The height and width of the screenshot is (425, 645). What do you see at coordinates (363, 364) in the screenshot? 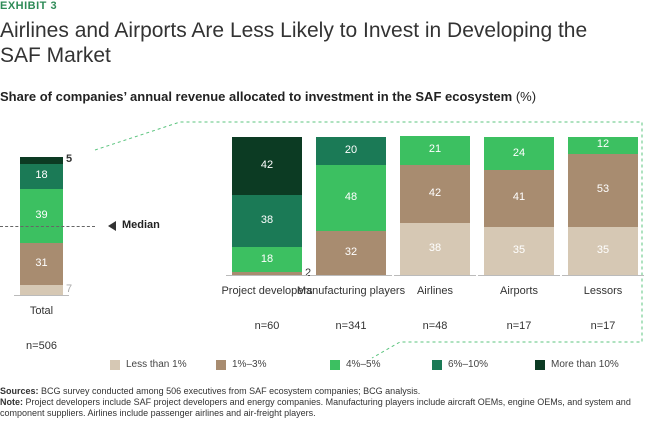
I see `legend-label: 4%–5%` at bounding box center [363, 364].